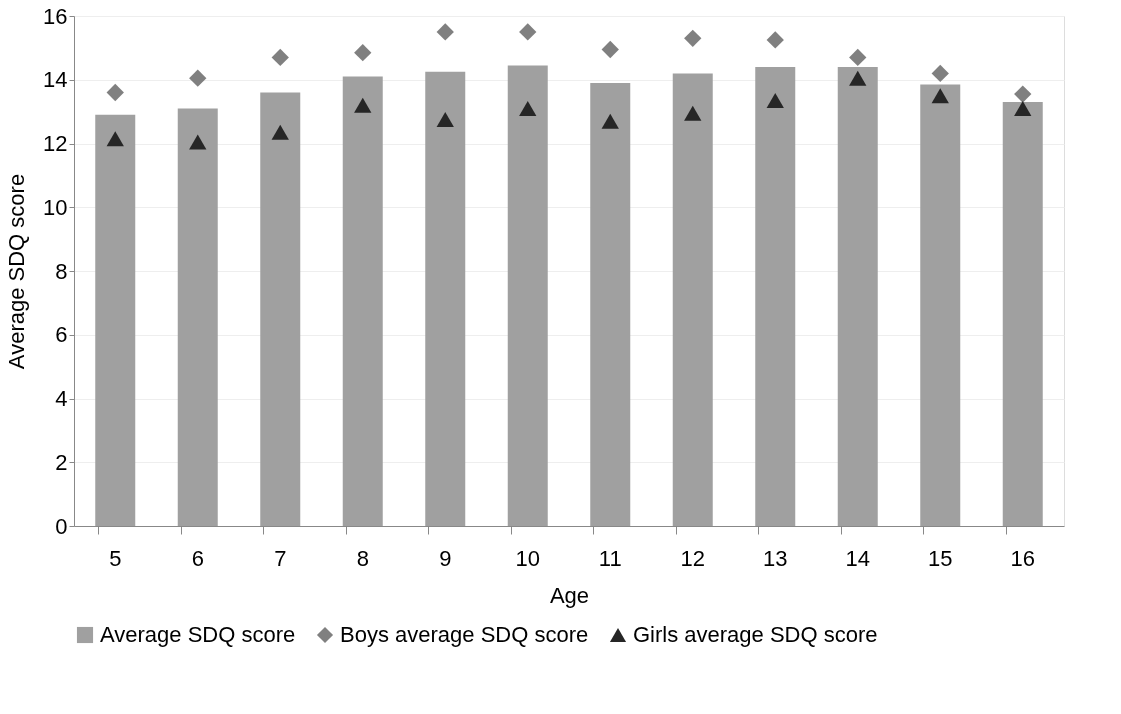 Image resolution: width=1121 pixels, height=714 pixels. Describe the element at coordinates (1022, 558) in the screenshot. I see `x-tick-label: 16` at that location.